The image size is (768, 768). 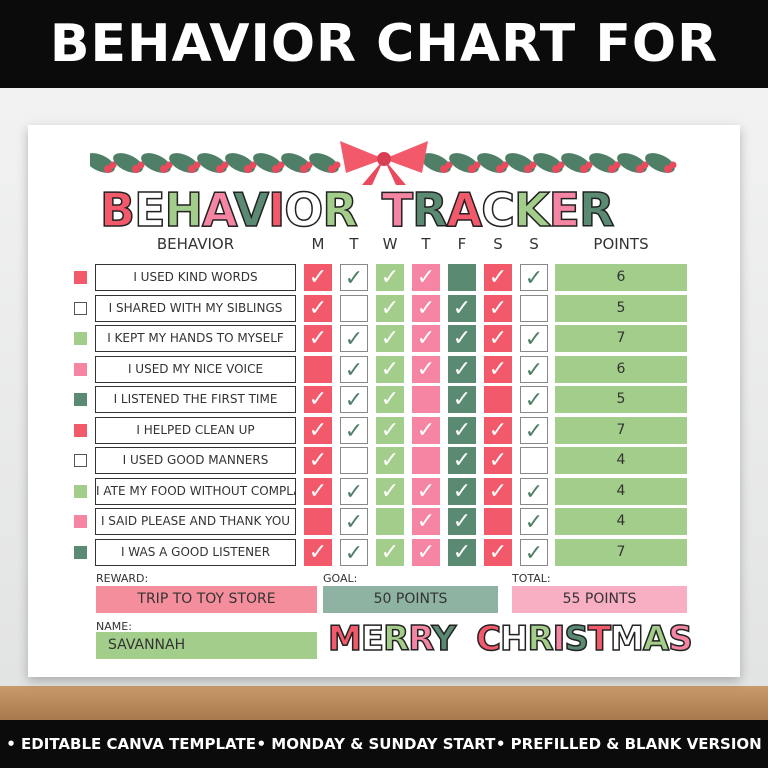 I want to click on behavior-label: I USED KIND WORDS, so click(x=195, y=277).